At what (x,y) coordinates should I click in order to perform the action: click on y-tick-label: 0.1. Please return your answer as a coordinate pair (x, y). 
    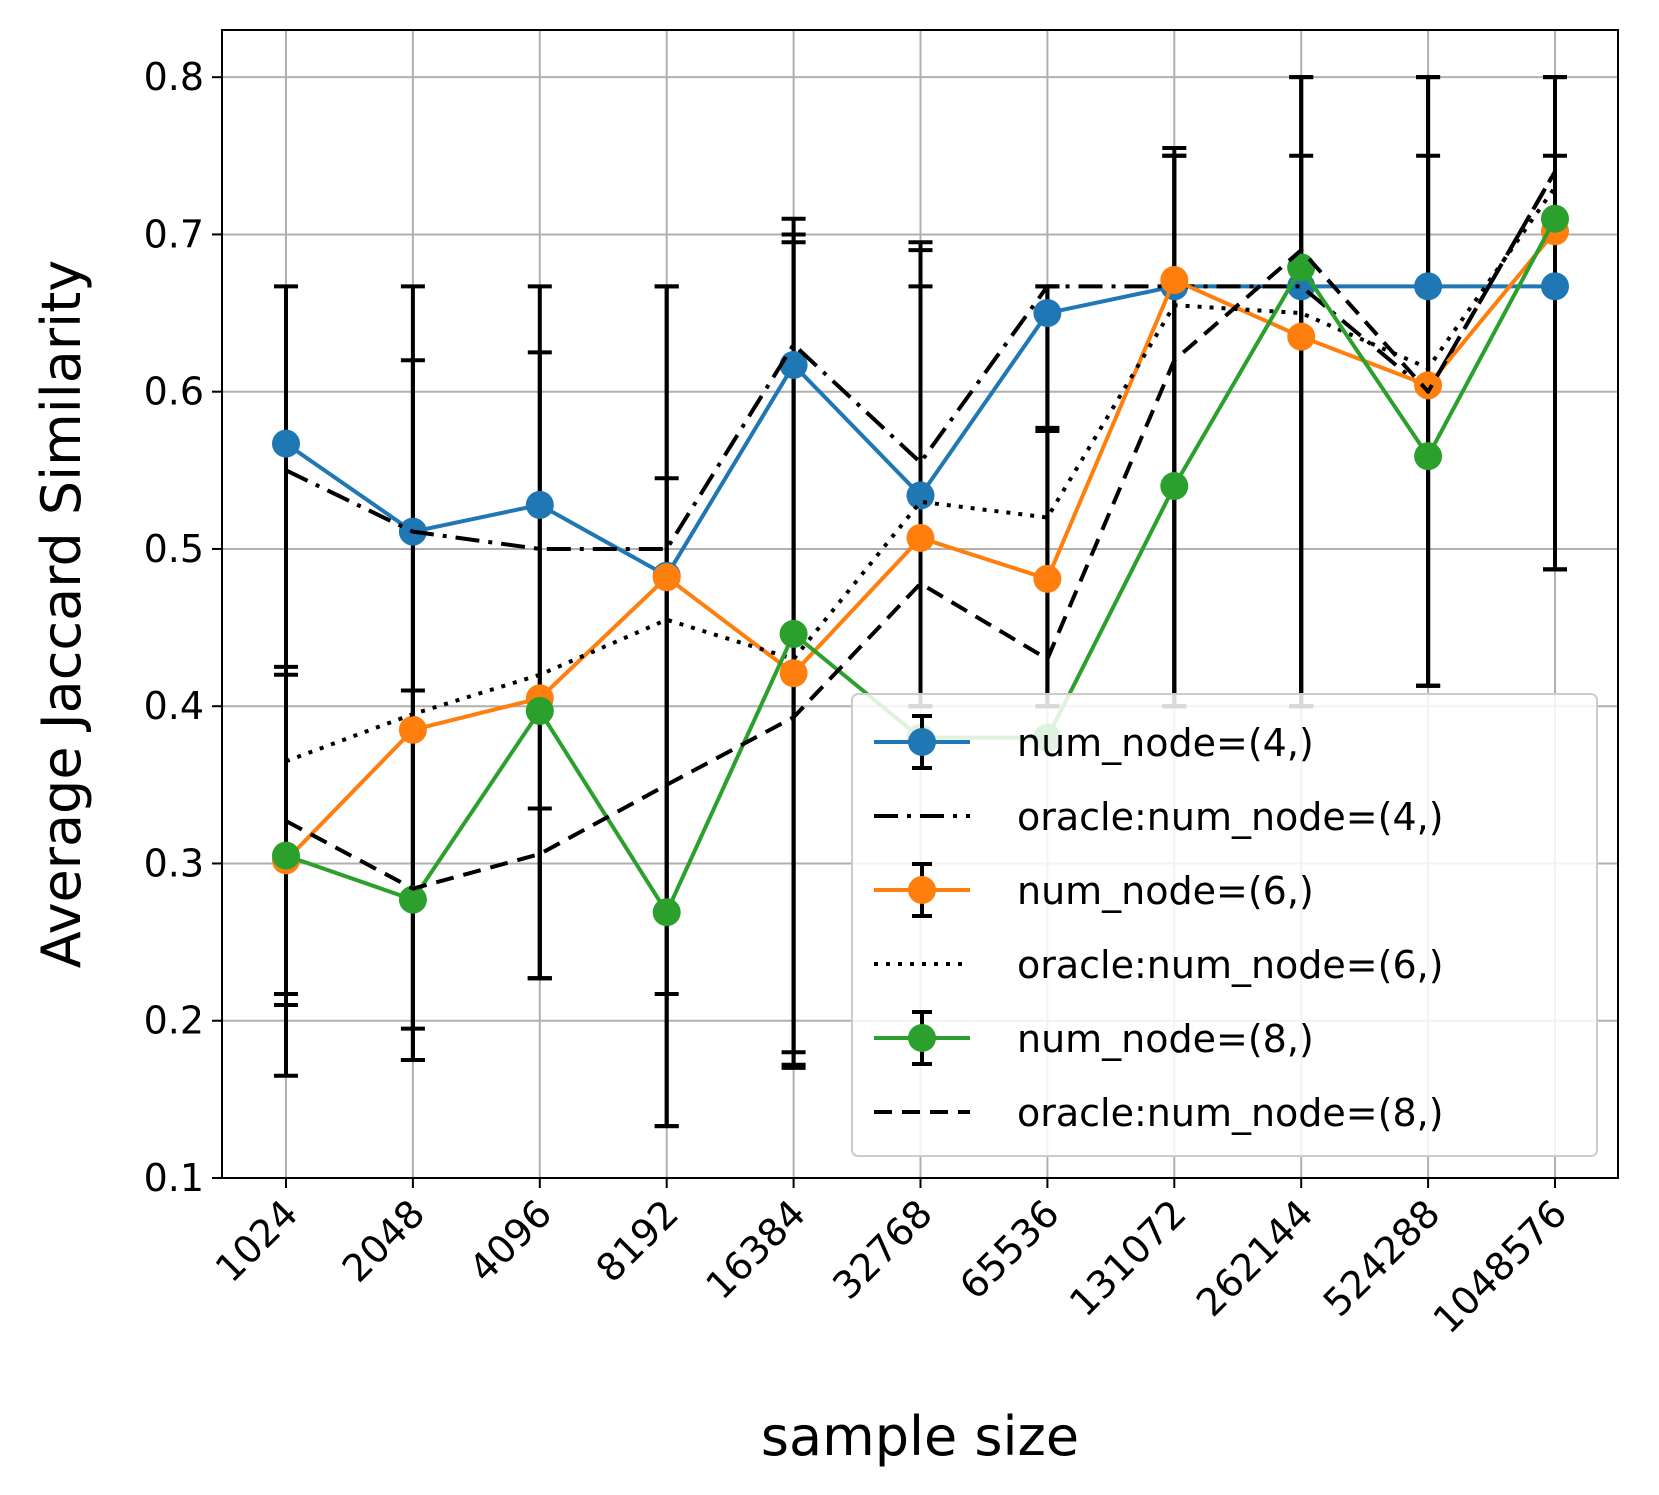
    Looking at the image, I should click on (174, 1178).